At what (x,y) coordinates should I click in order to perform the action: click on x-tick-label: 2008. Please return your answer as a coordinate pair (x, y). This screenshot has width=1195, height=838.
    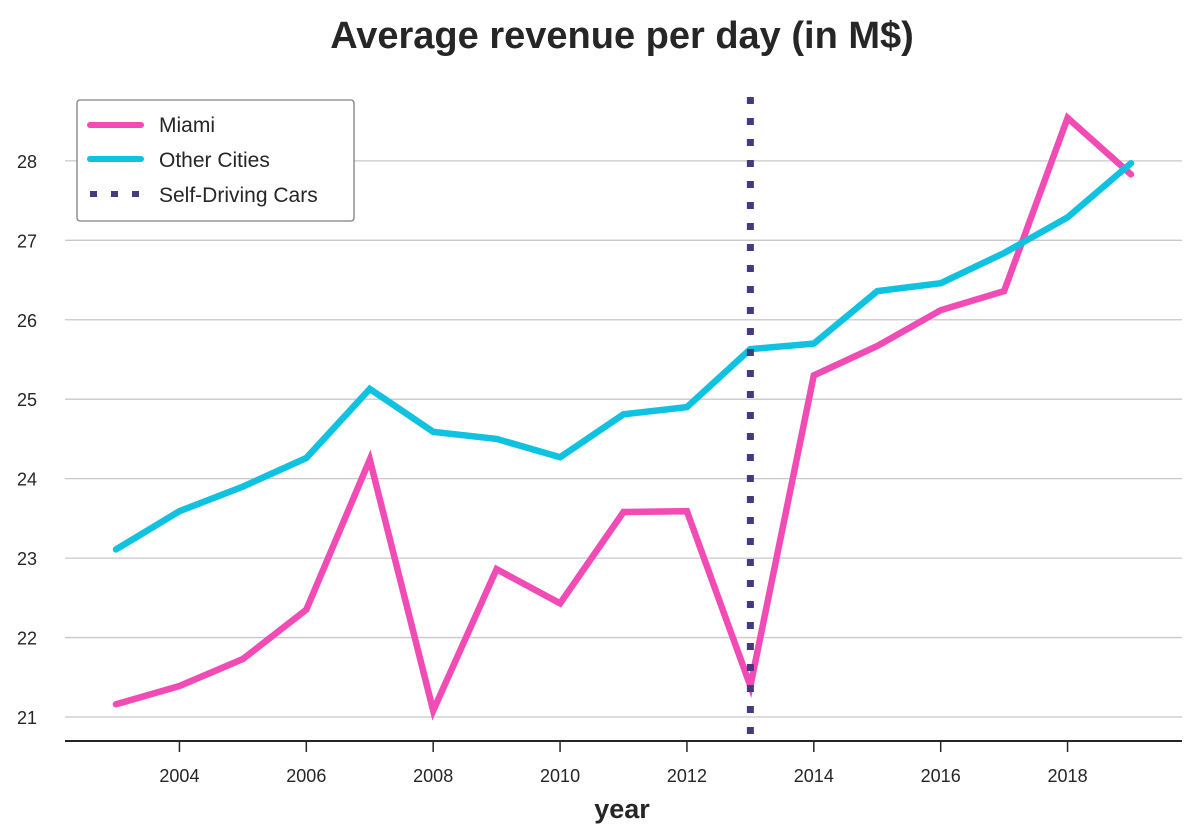
    Looking at the image, I should click on (433, 776).